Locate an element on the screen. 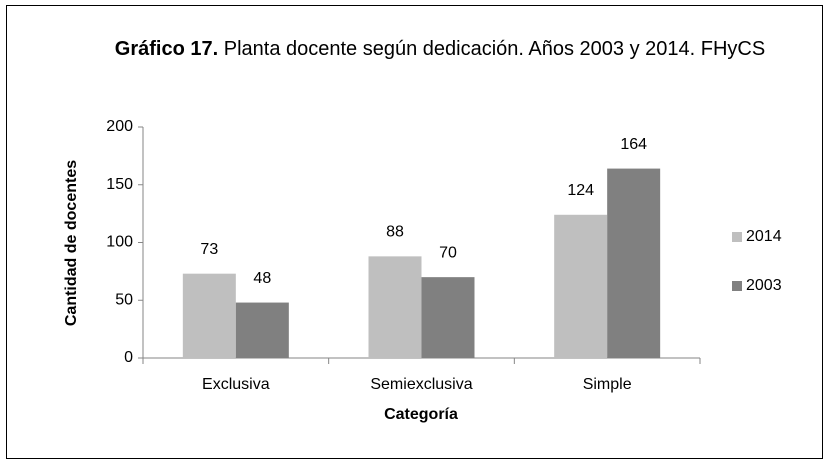  data-label: 124 is located at coordinates (580, 190).